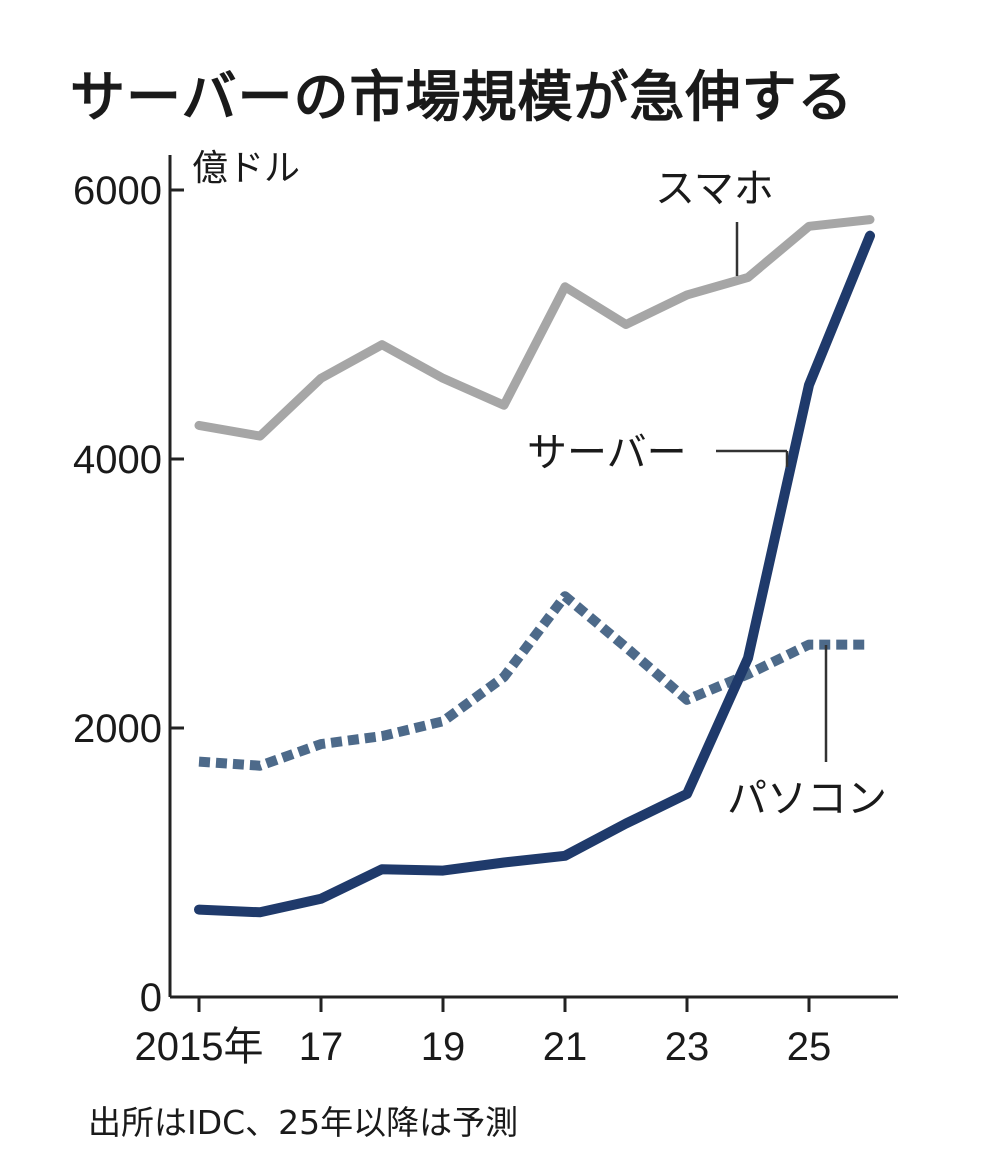  I want to click on y-axis-ticks: 0 2000 4000 6000, so click(128, 594).